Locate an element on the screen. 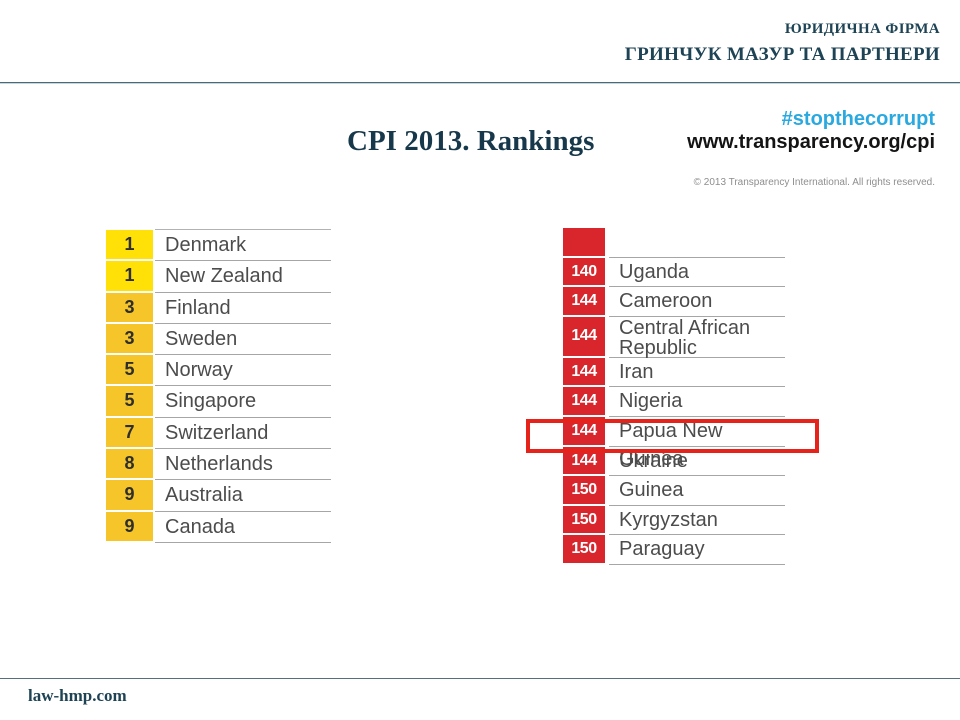  table-row: 3 Finland is located at coordinates (218, 308).